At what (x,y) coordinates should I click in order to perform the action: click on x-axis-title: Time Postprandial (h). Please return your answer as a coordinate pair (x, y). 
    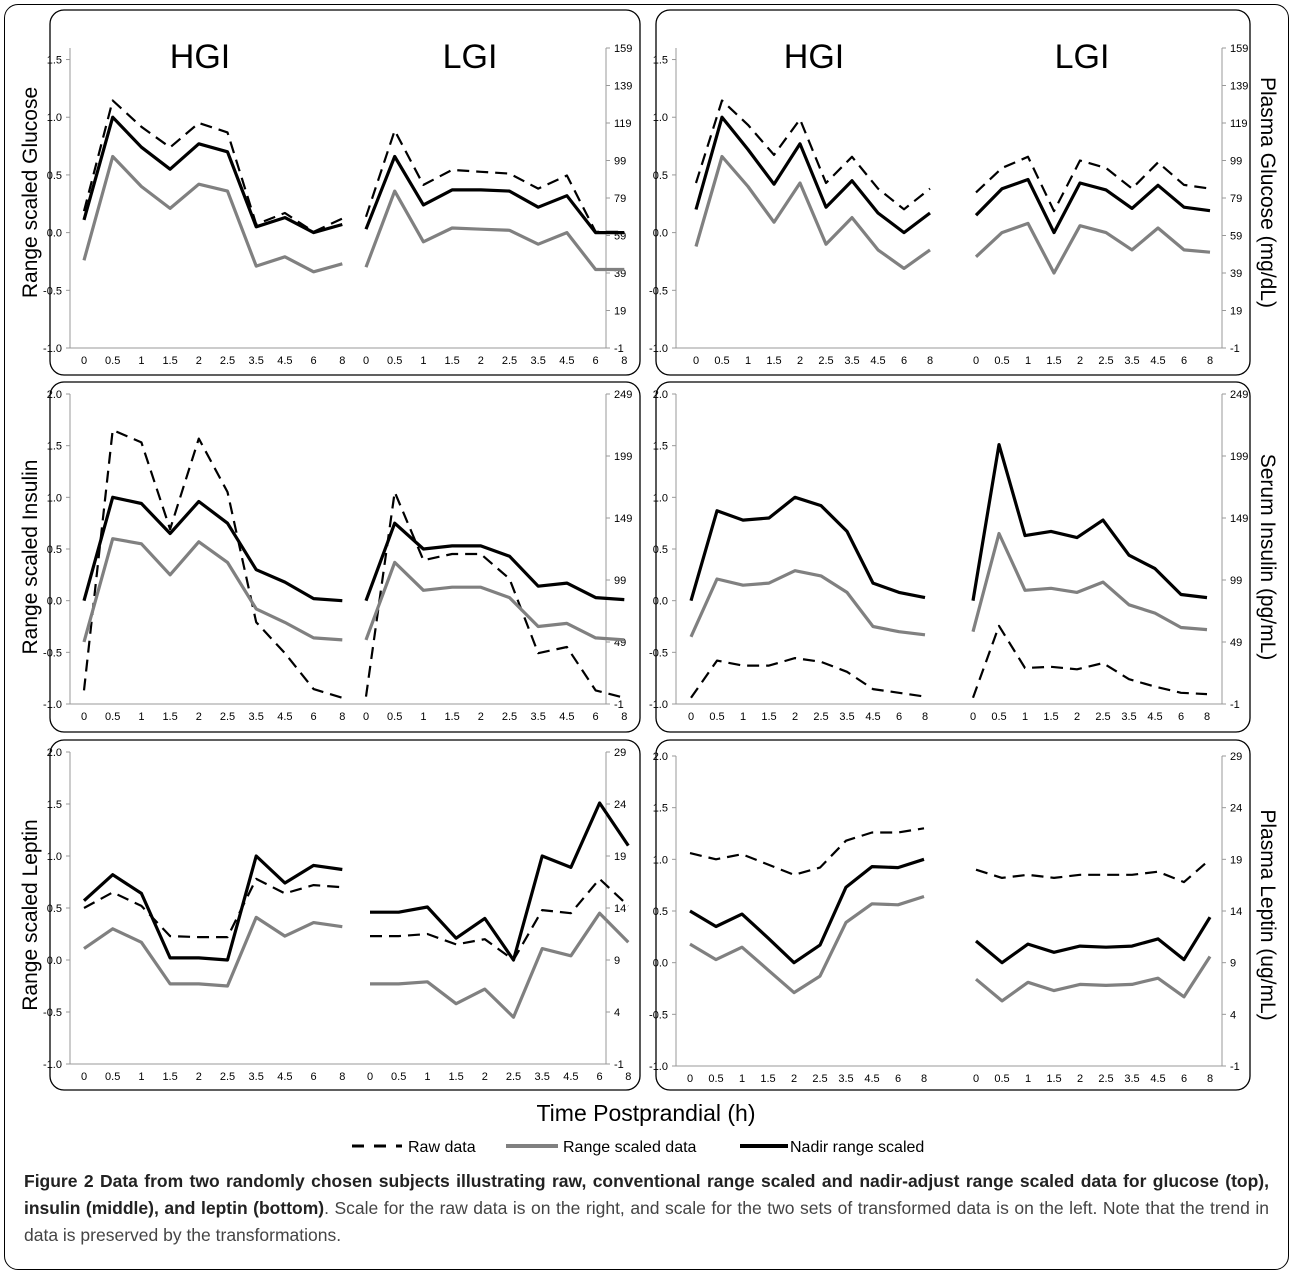
    Looking at the image, I should click on (645, 1113).